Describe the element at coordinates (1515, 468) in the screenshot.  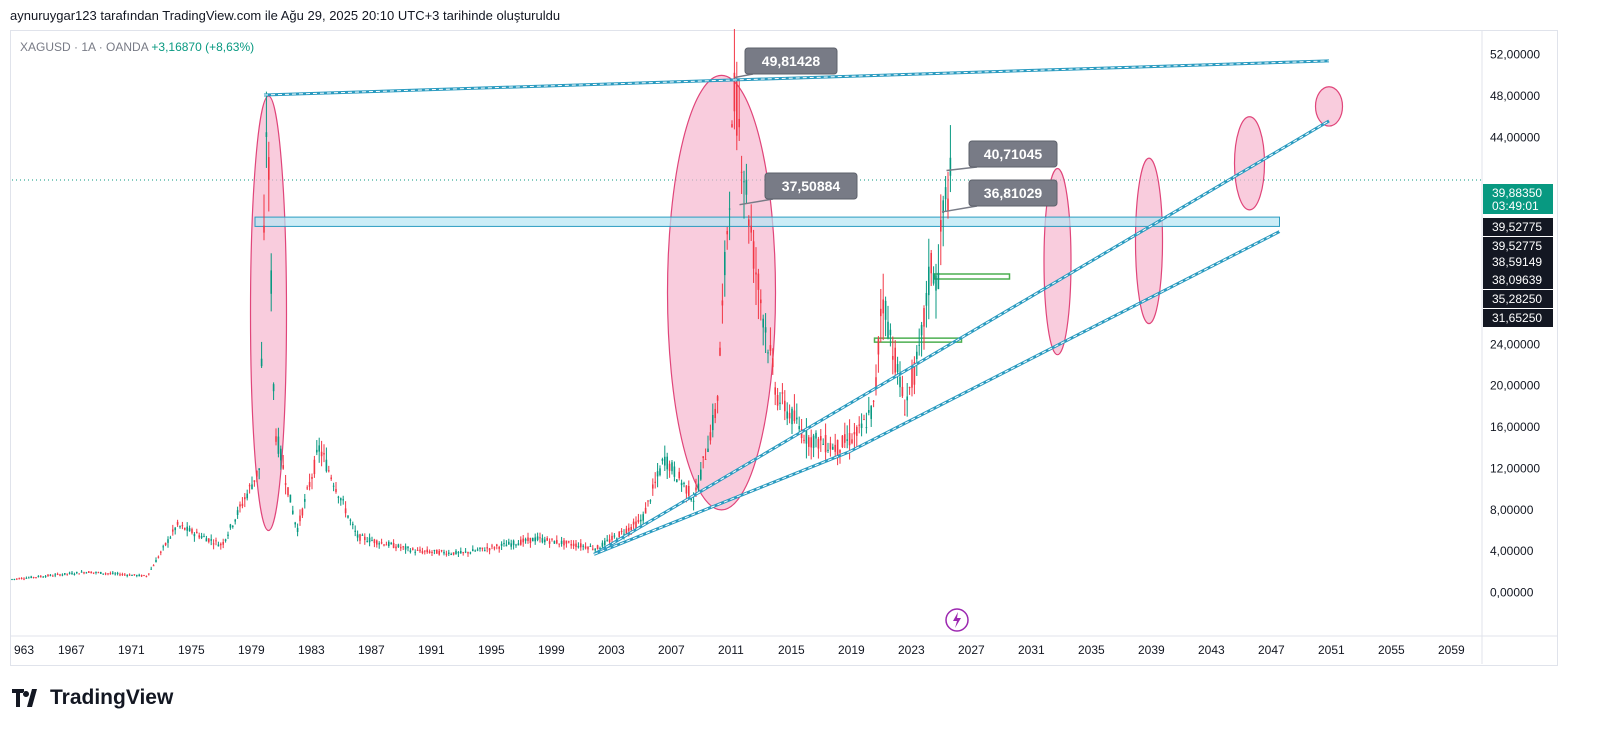
I see `y-tick-label: 12,00000` at that location.